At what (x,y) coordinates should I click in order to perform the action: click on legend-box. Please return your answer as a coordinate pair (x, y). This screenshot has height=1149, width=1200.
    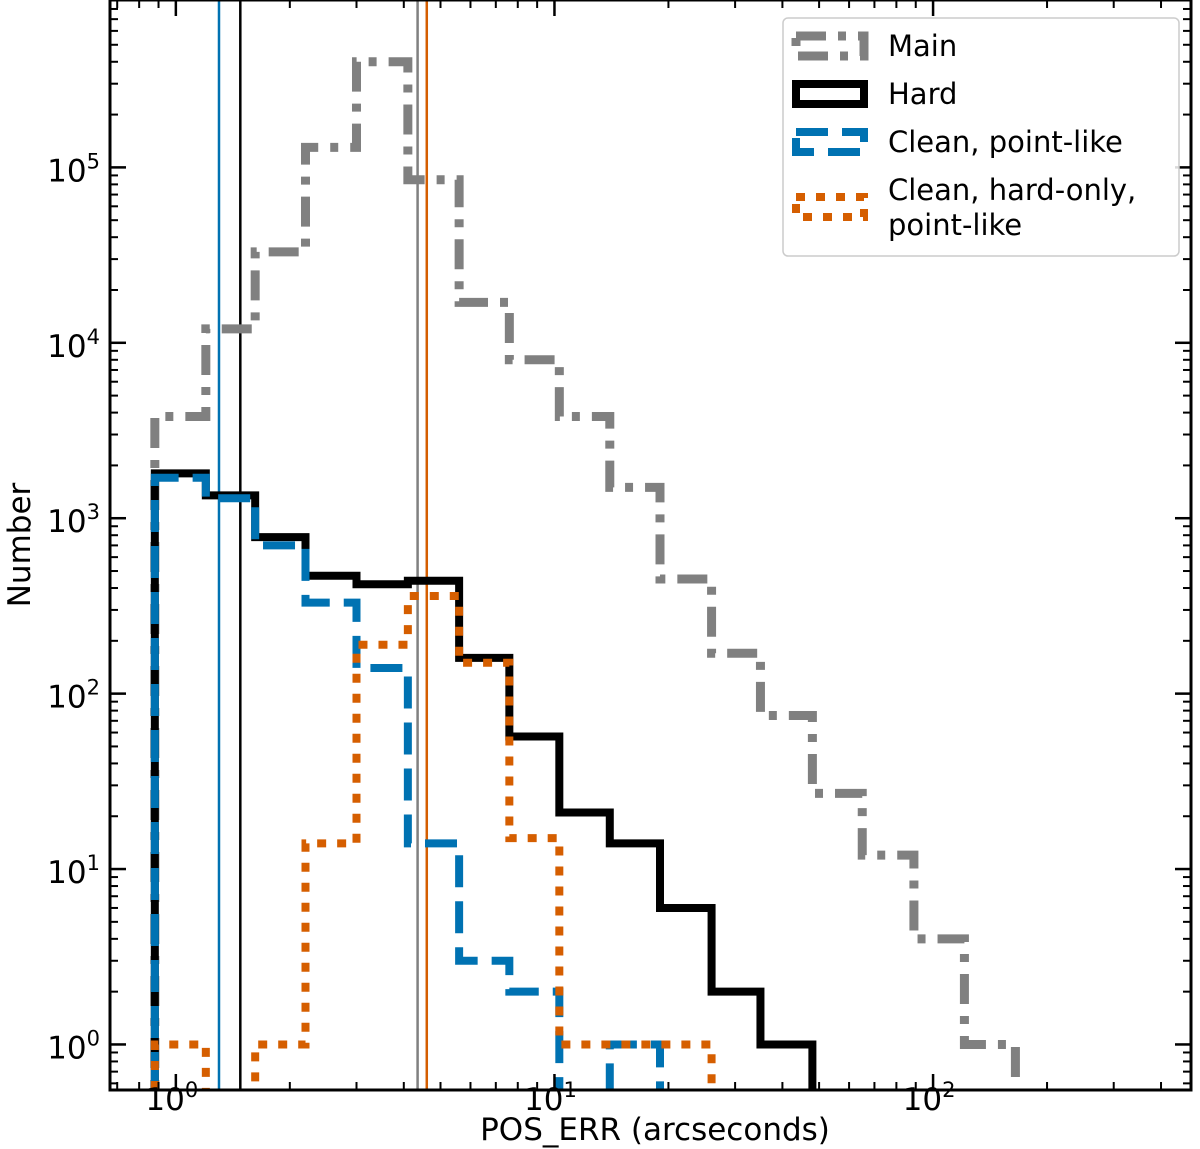
    Looking at the image, I should click on (981, 137).